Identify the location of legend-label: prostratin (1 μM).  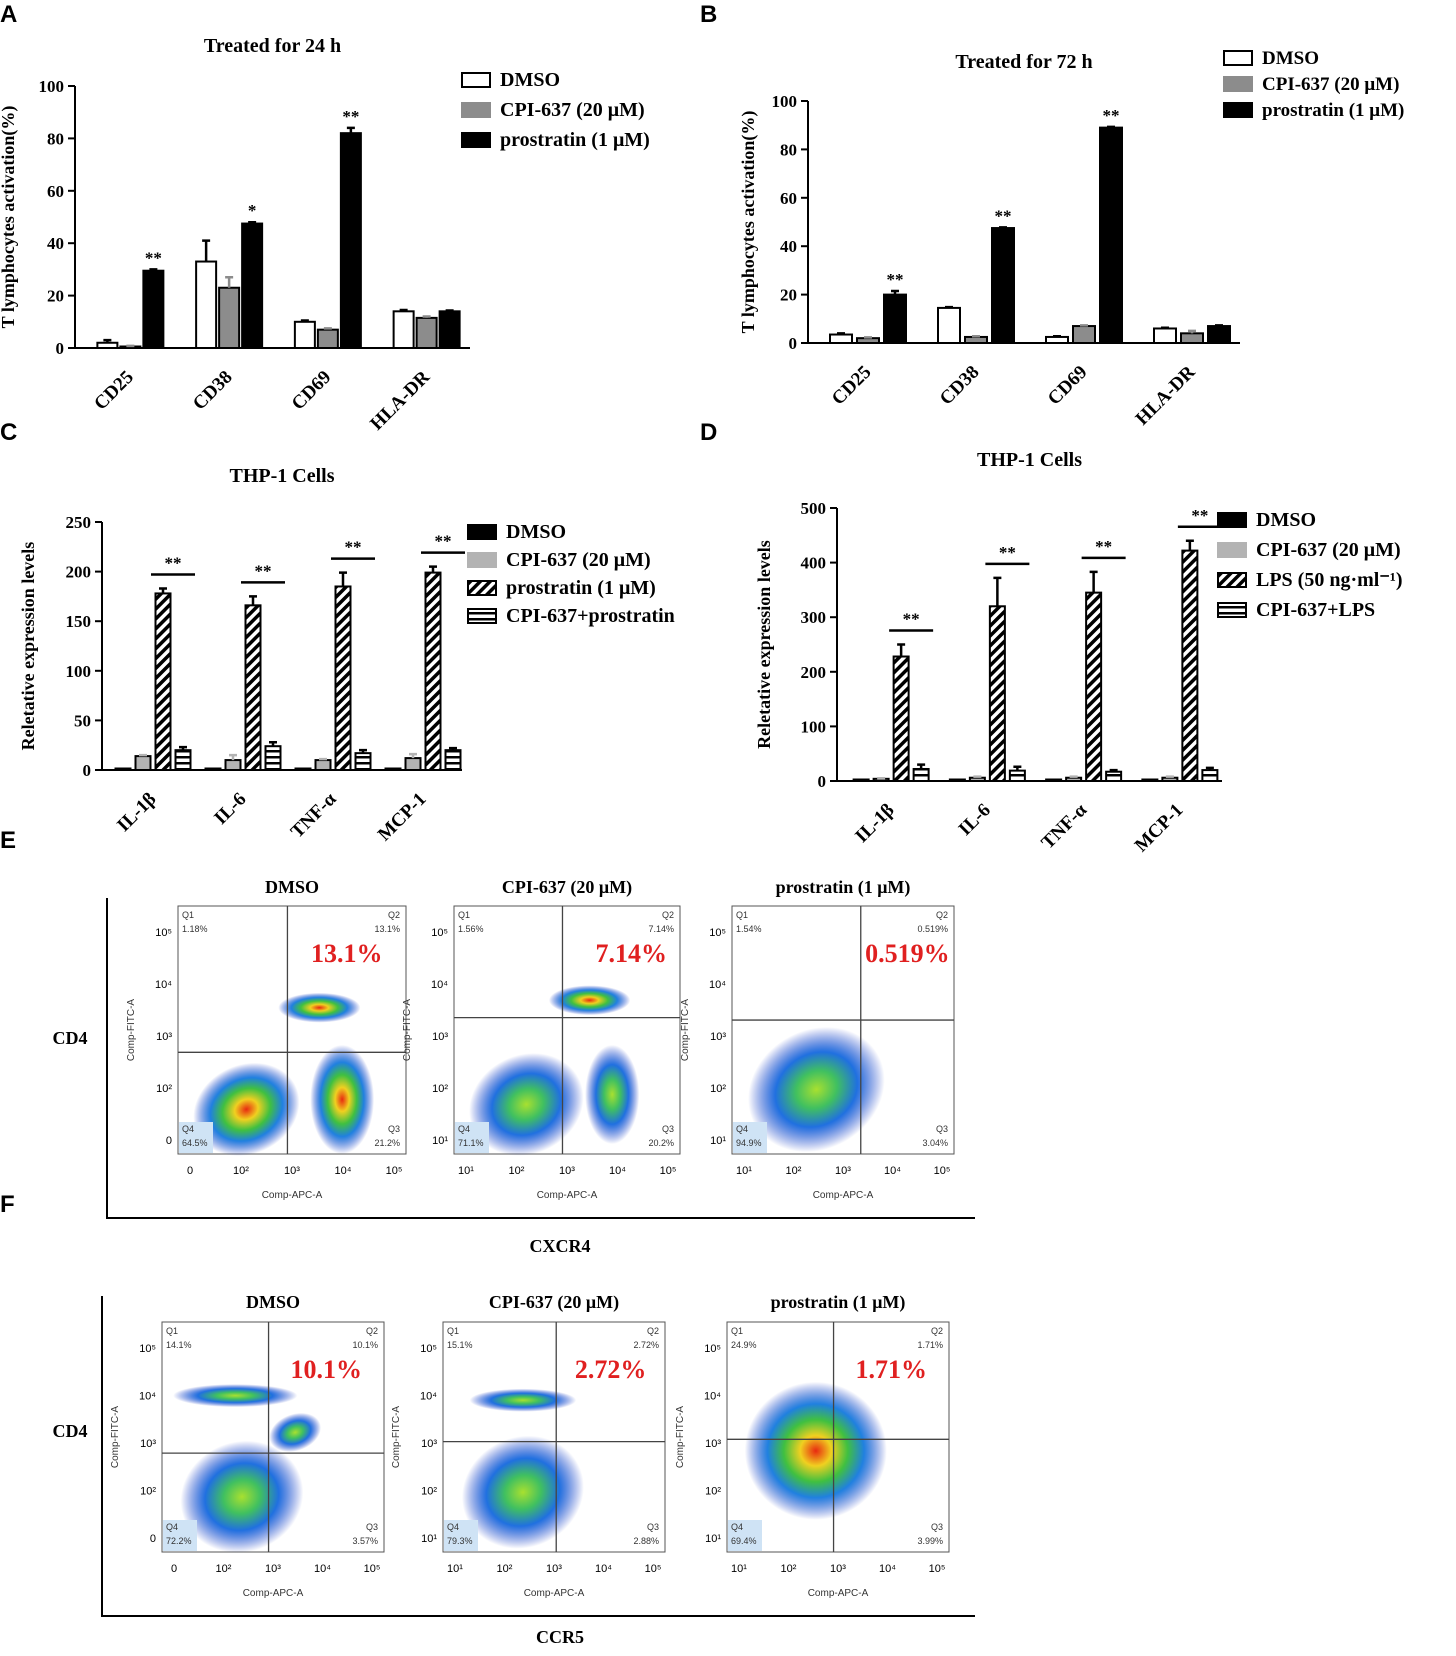
(1333, 110).